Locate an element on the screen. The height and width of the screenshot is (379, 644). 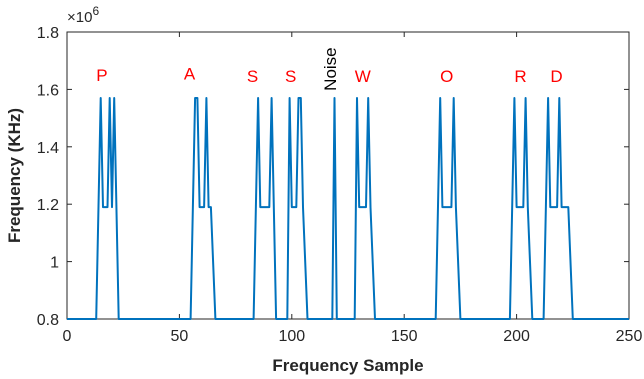
annotations: P A S S Noise W O R D is located at coordinates (329, 68).